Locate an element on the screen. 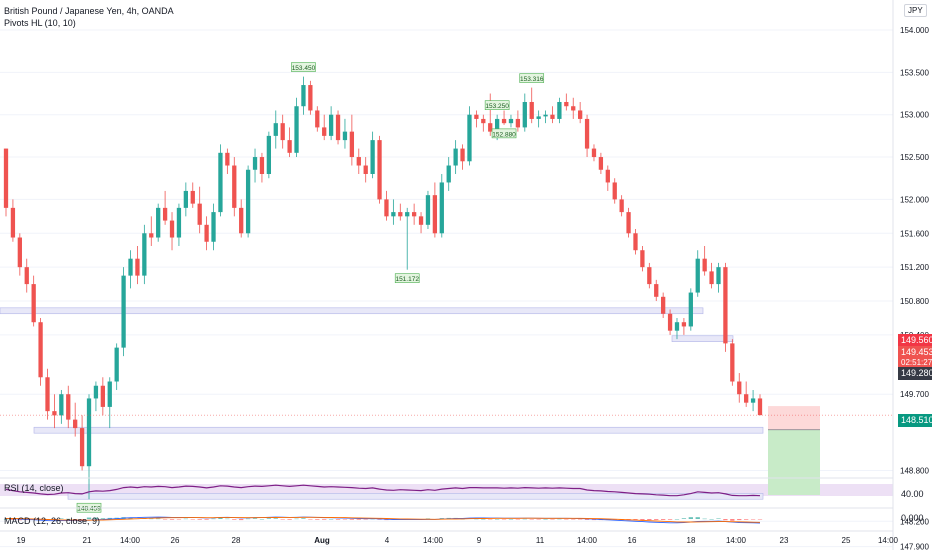  price-tick-label: 153.500 is located at coordinates (914, 72).